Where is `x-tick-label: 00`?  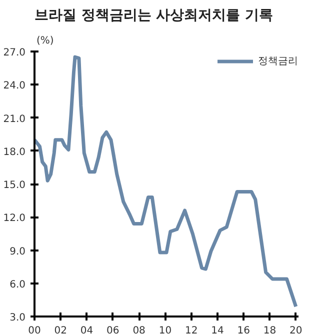 x-tick-label: 00 is located at coordinates (34, 331).